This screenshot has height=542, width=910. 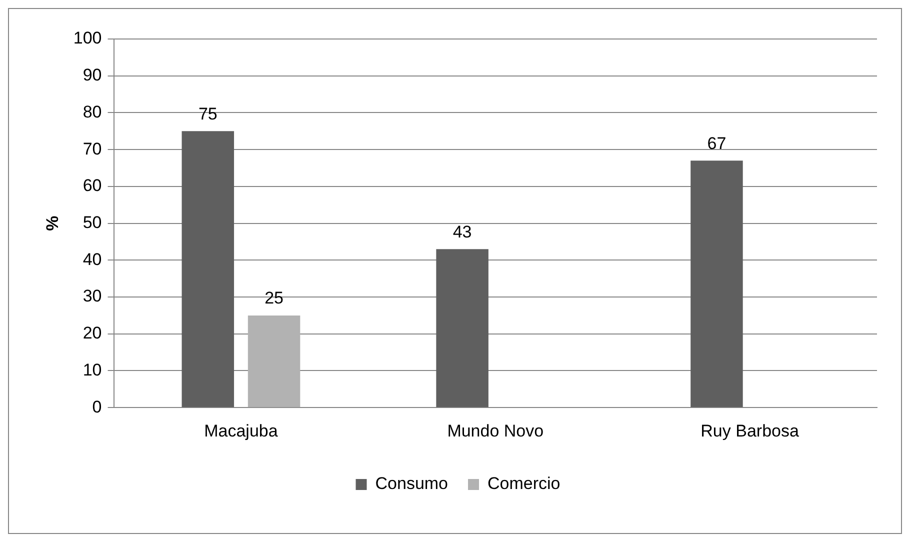 What do you see at coordinates (92, 112) in the screenshot?
I see `y-tick-label: 80` at bounding box center [92, 112].